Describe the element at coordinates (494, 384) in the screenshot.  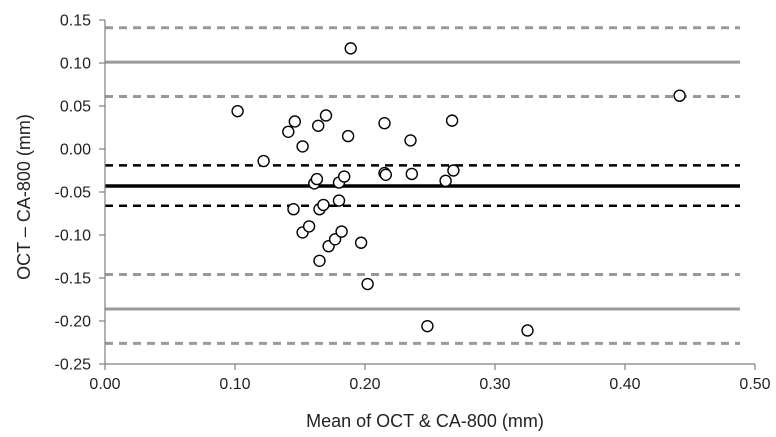
I see `x-tick-label: 0.30` at that location.